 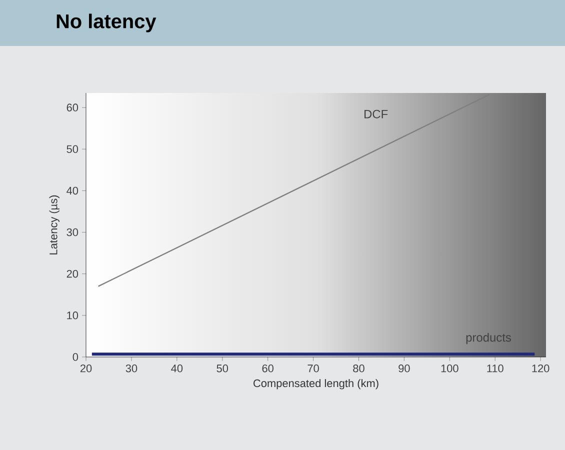 I want to click on x-tick-label: 90, so click(x=404, y=368).